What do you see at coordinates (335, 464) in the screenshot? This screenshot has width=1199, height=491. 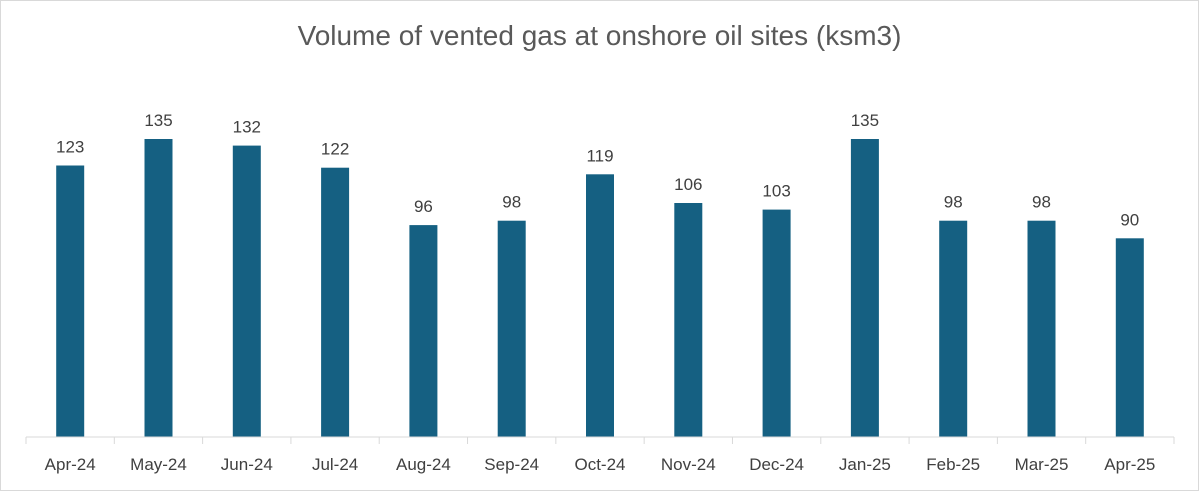 I see `x-tick-label-jul-24: Jul-24` at bounding box center [335, 464].